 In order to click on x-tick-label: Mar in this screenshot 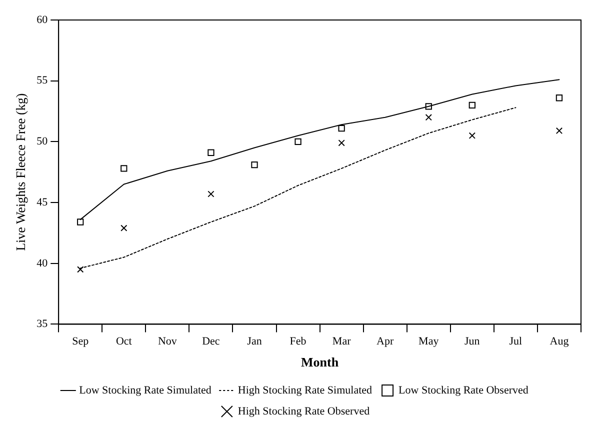, I will do `click(342, 342)`.